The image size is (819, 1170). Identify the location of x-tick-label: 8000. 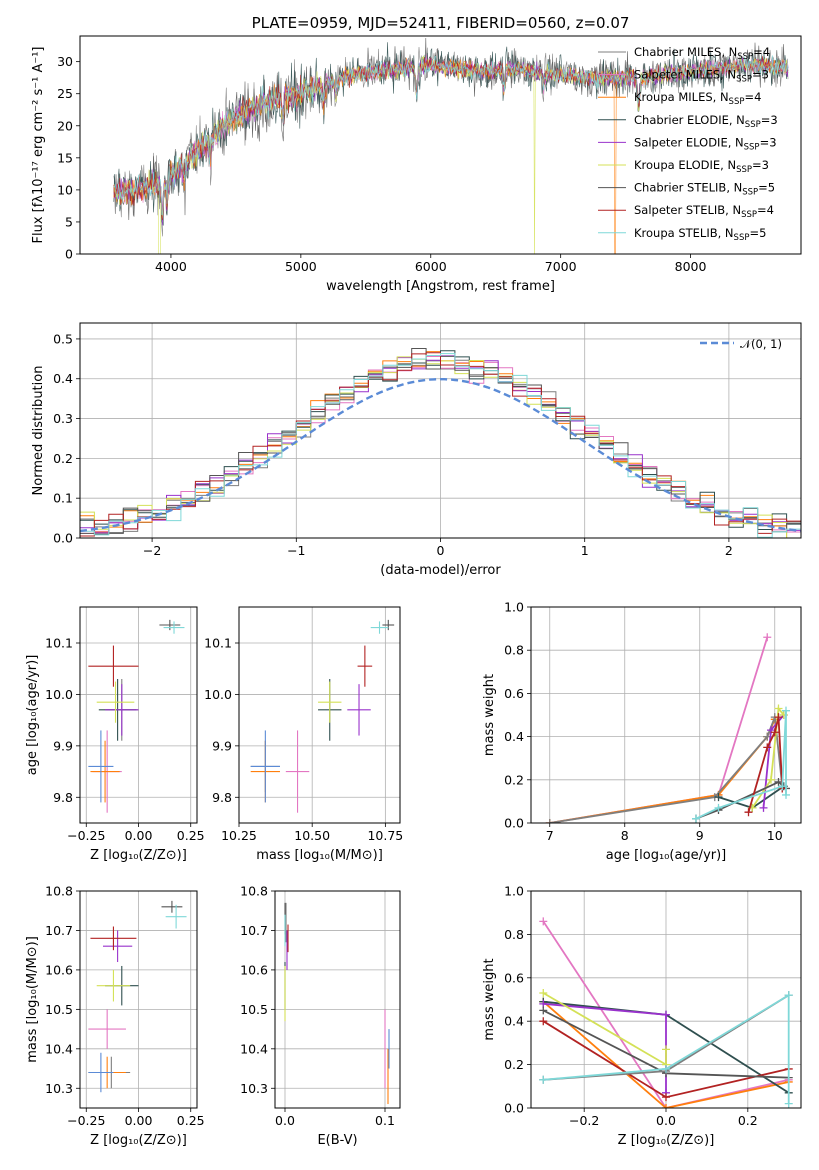
(691, 266).